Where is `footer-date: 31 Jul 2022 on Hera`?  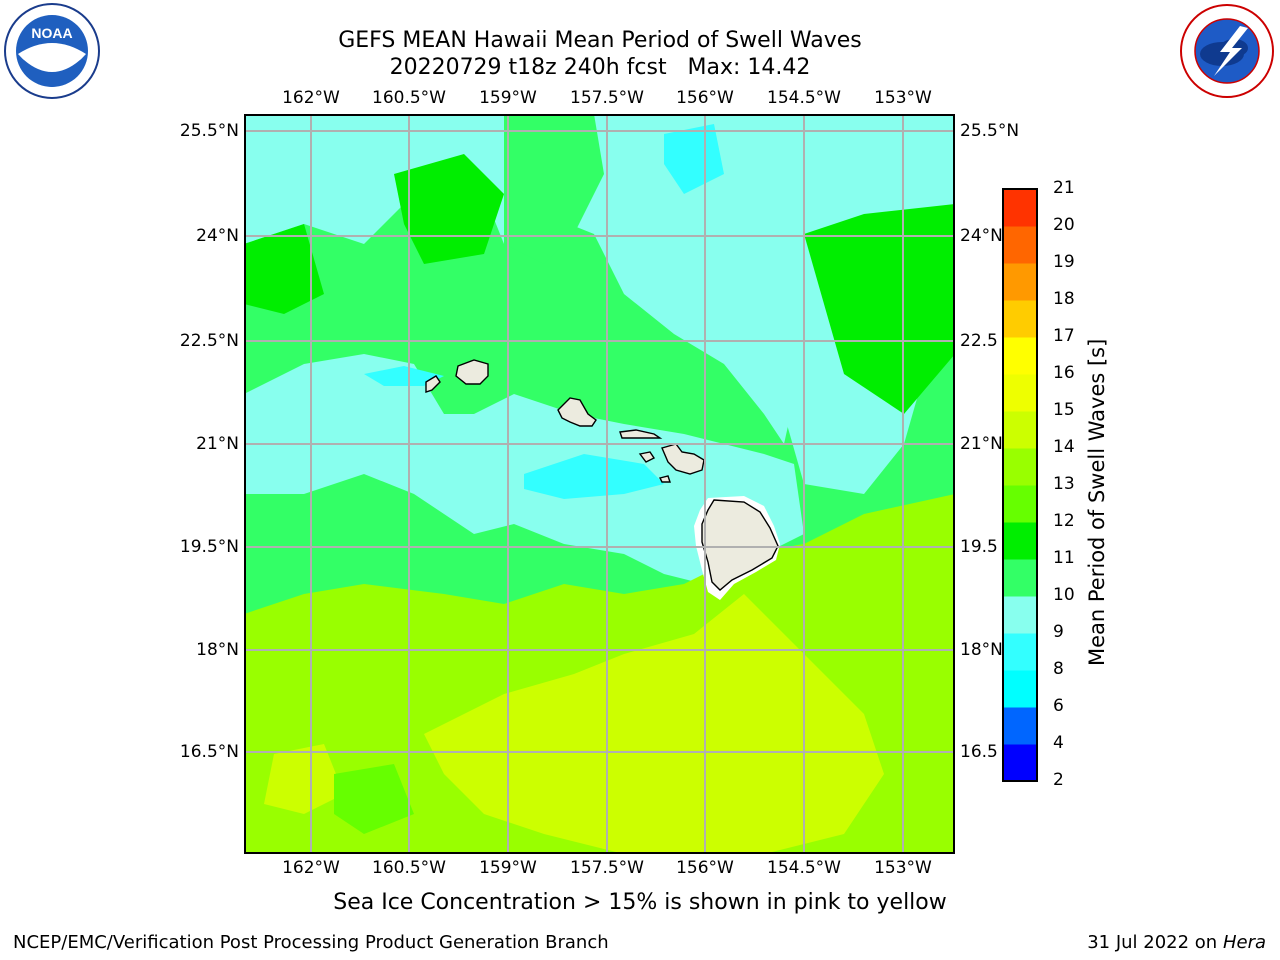
footer-date: 31 Jul 2022 on Hera is located at coordinates (1176, 942).